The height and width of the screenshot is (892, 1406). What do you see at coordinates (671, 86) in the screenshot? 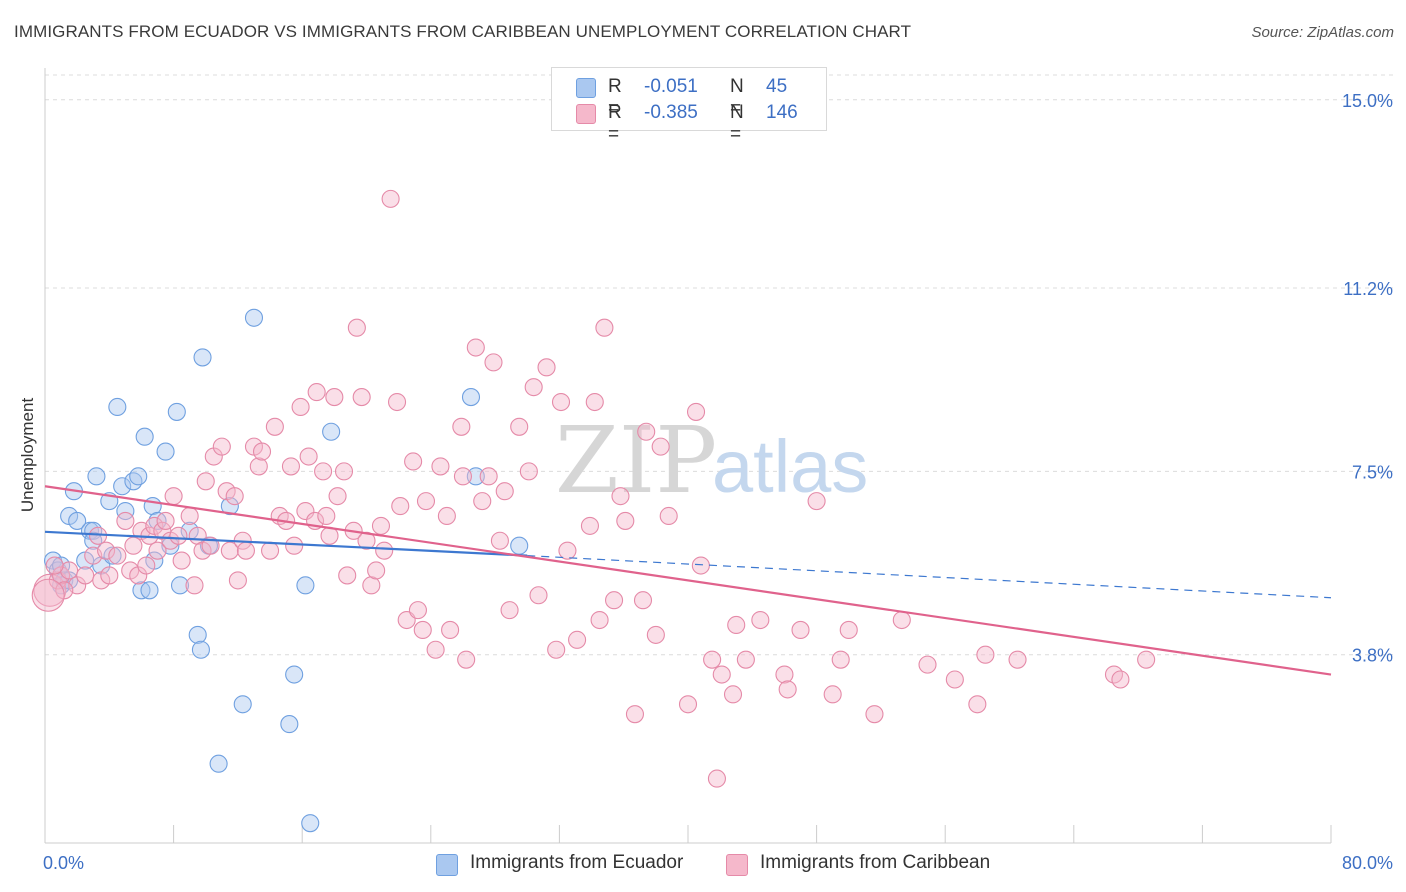
I see `legend-r-value: -0.051` at bounding box center [671, 86].